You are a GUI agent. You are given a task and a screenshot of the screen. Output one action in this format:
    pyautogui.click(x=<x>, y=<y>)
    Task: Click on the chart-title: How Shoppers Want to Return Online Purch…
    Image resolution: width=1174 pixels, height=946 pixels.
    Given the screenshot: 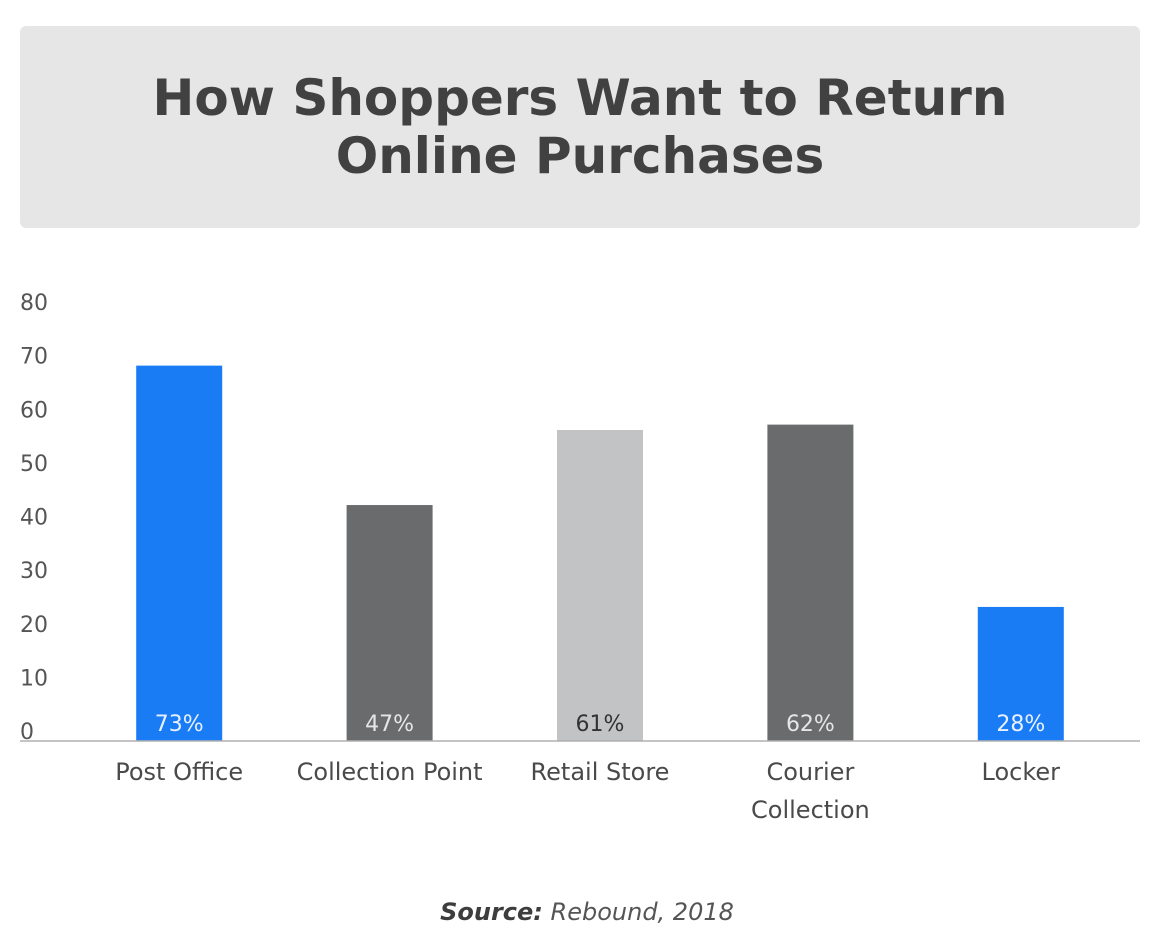 What is the action you would take?
    pyautogui.click(x=580, y=127)
    